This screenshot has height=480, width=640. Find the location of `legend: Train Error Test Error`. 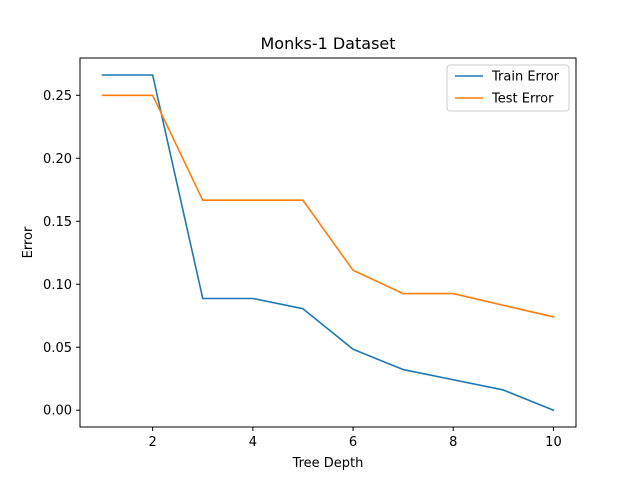

legend: Train Error Test Error is located at coordinates (508, 88).